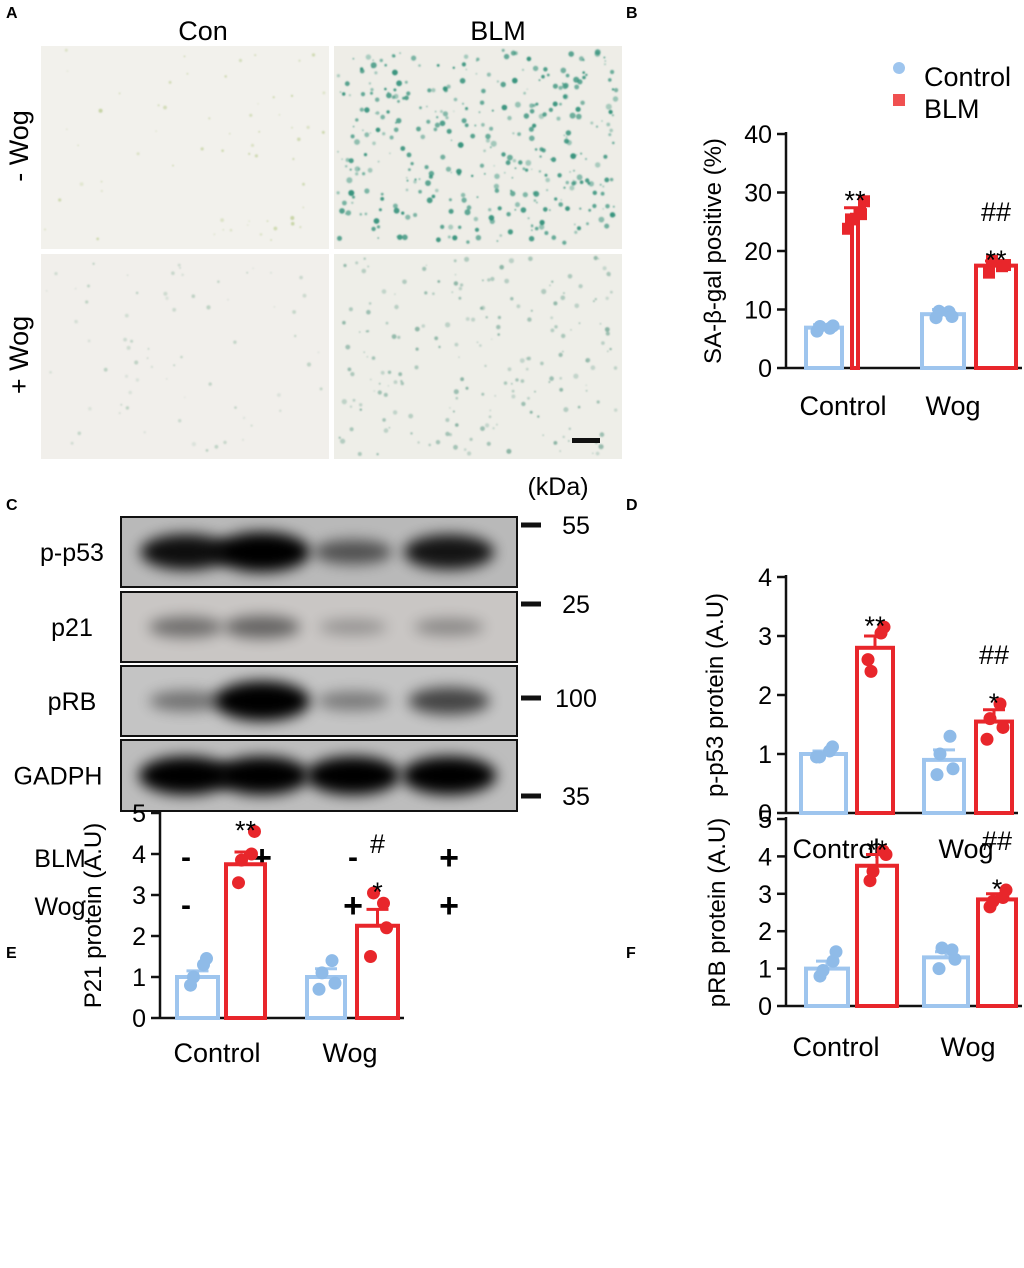 Image resolution: width=1024 pixels, height=1268 pixels. Describe the element at coordinates (877, 935) in the screenshot. I see `bar-blm-control` at that location.